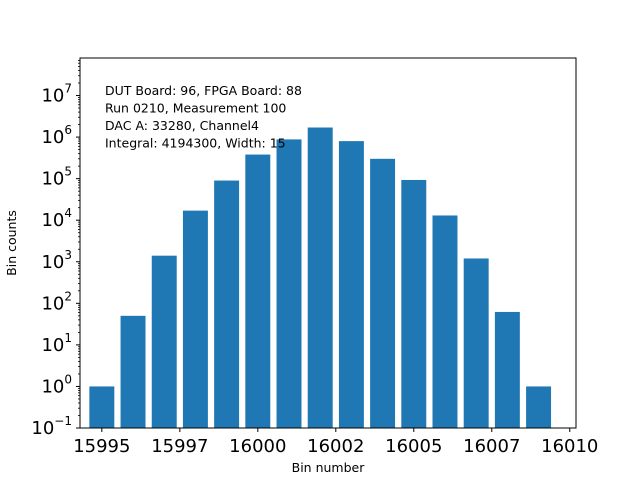 The image size is (640, 480). Describe the element at coordinates (329, 467) in the screenshot. I see `x-axis-label: Bin number` at that location.